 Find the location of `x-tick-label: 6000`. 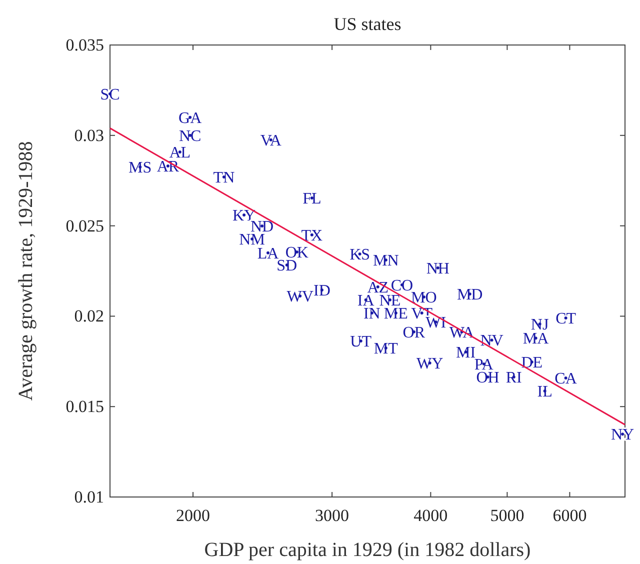

x-tick-label: 6000 is located at coordinates (569, 516).